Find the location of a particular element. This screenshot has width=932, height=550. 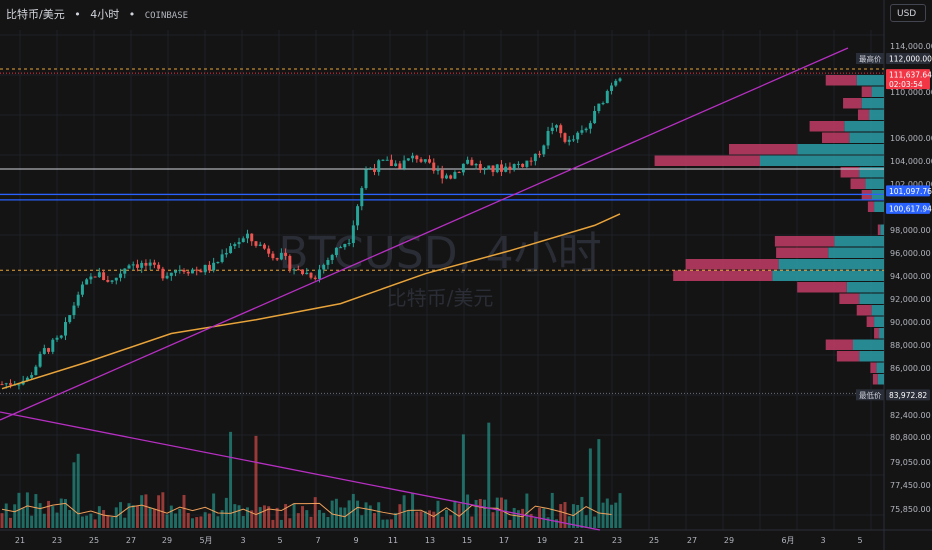

time-tick-label: 29 is located at coordinates (167, 540).